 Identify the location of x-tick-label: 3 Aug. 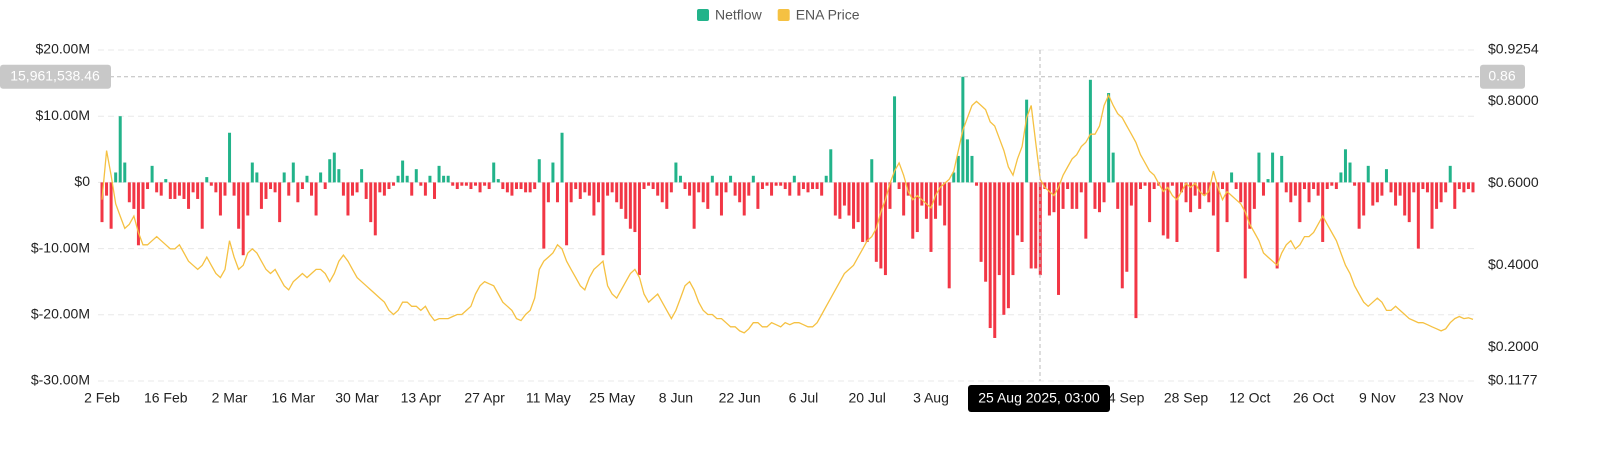
(931, 398).